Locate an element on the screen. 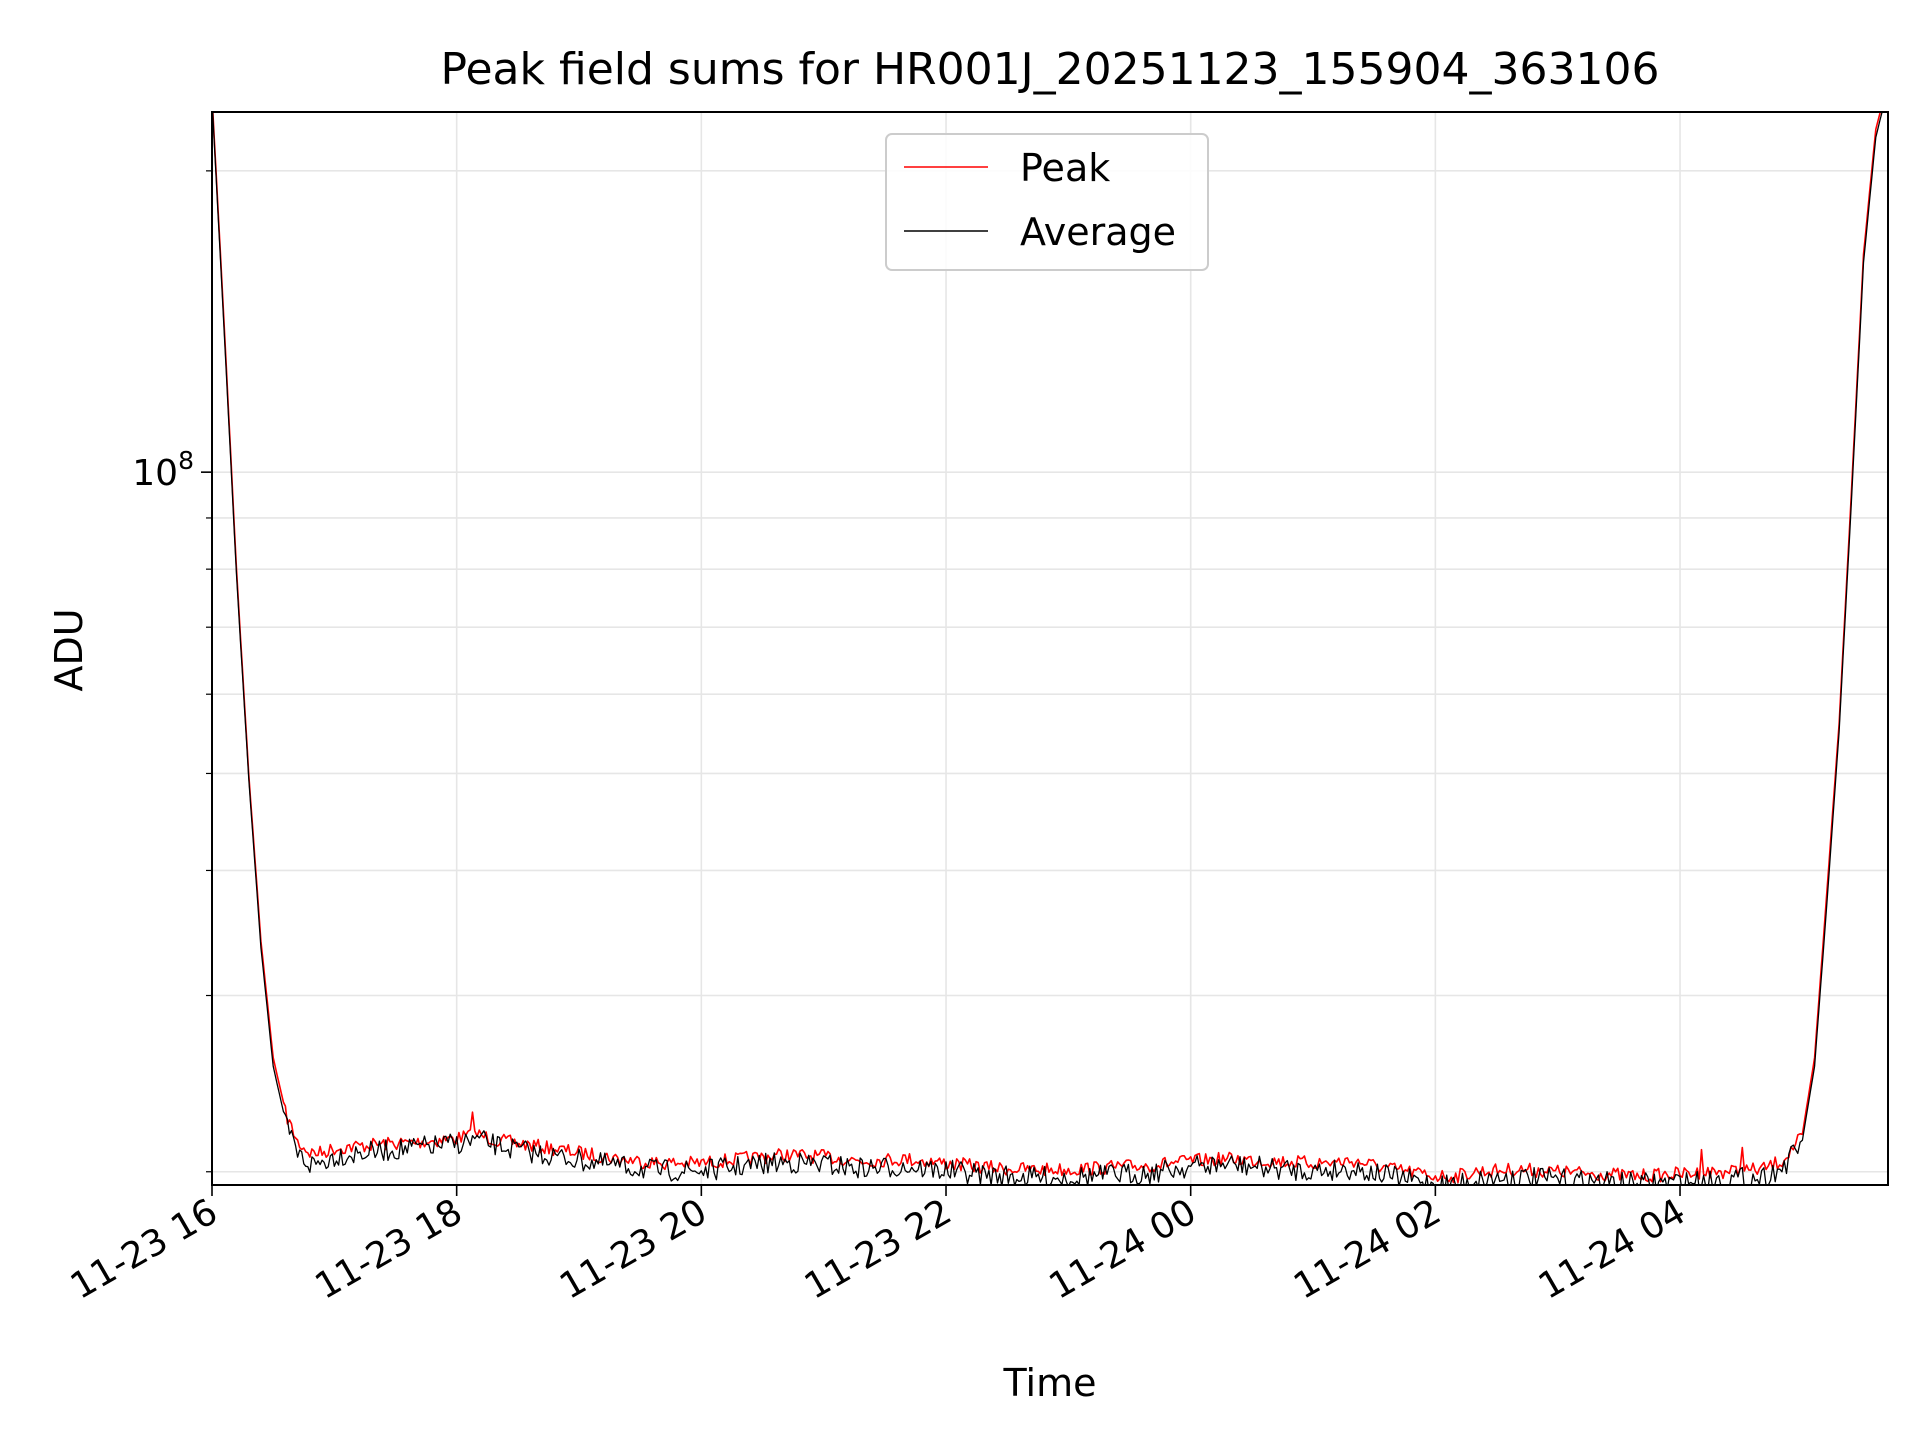  y-tick-label-exponent: 8 is located at coordinates (186, 460).